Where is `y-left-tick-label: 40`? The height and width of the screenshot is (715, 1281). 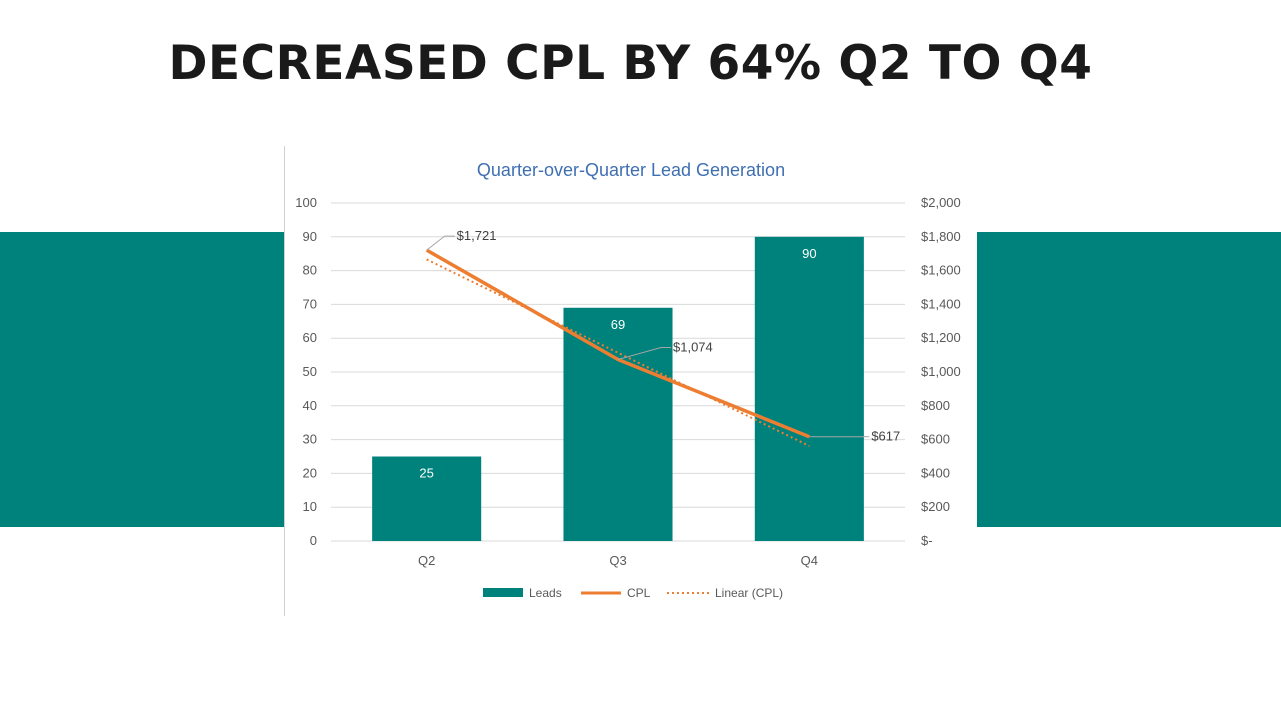 y-left-tick-label: 40 is located at coordinates (310, 405).